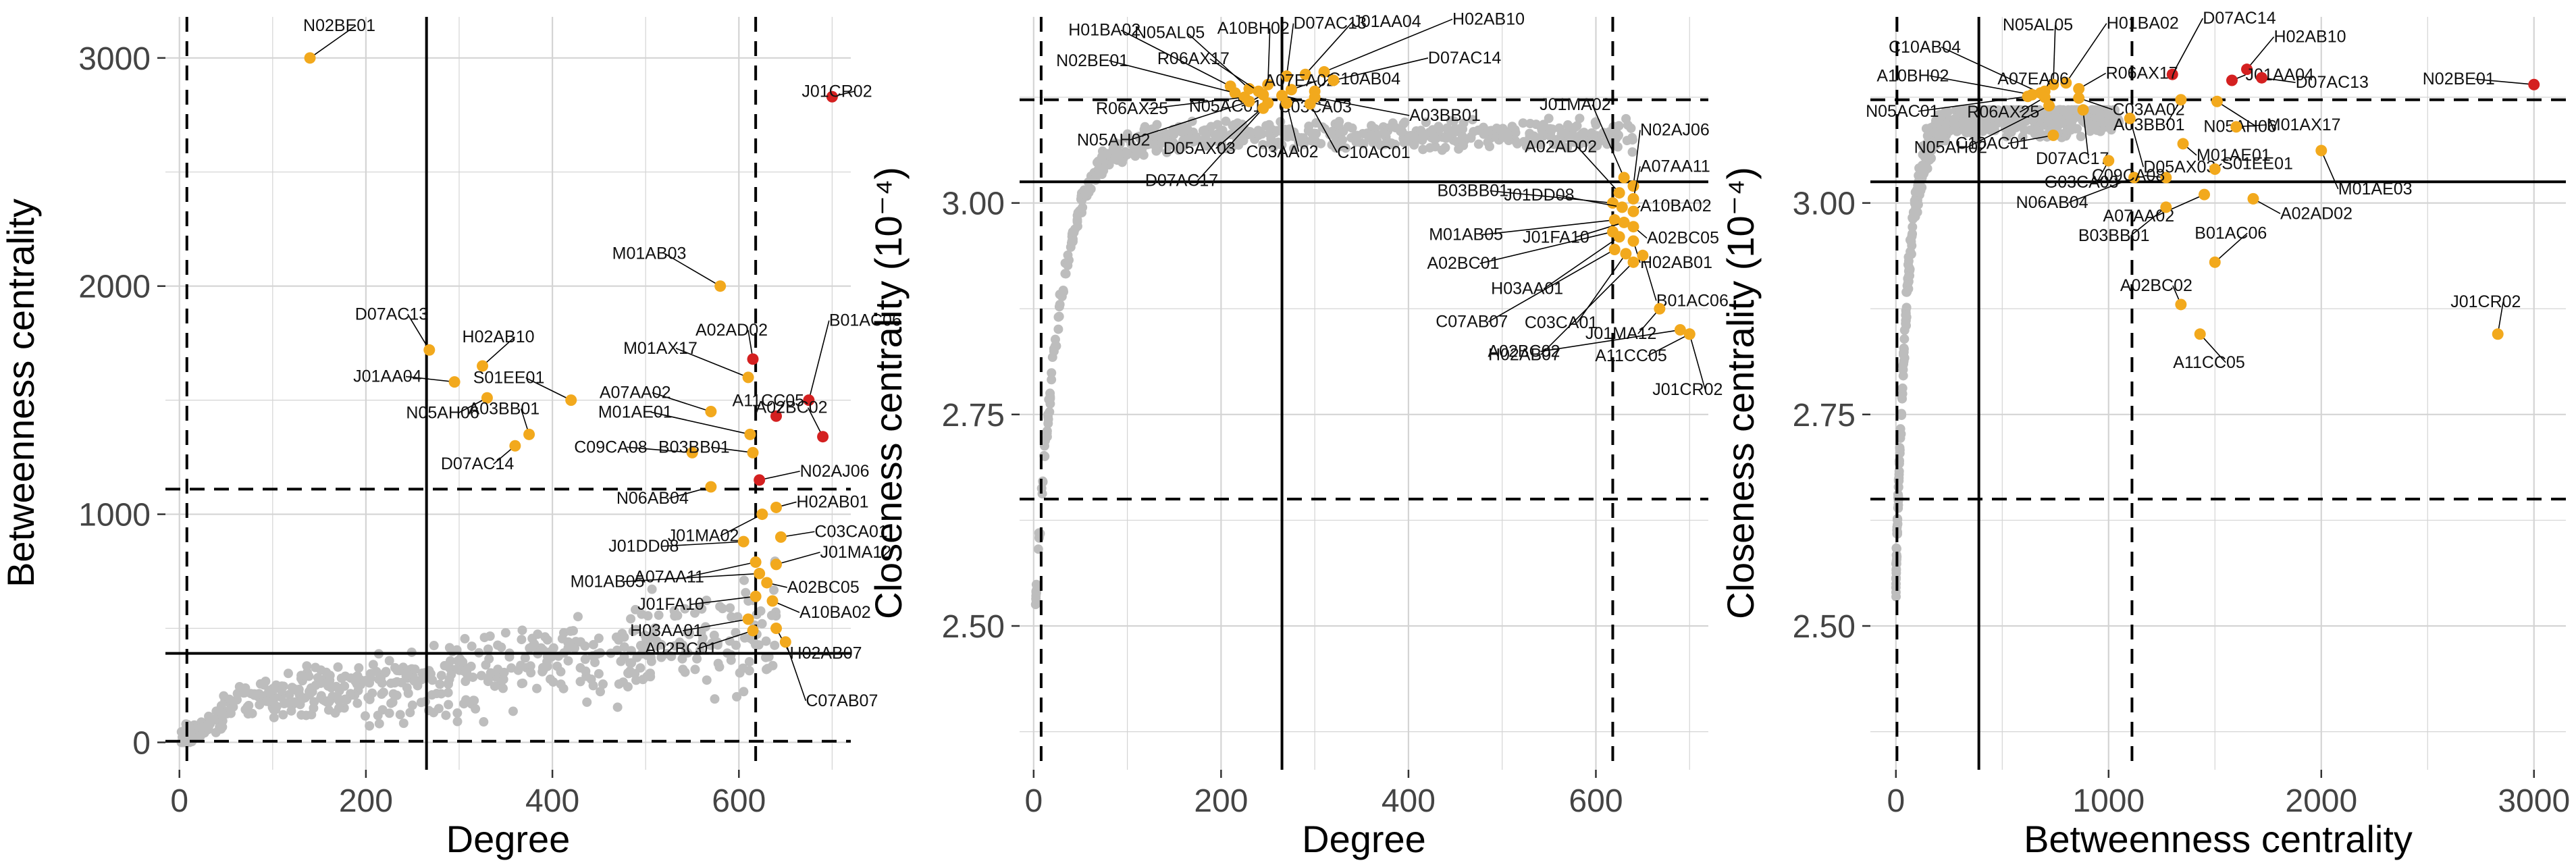 This screenshot has width=2576, height=867. Describe the element at coordinates (610, 447) in the screenshot. I see `point-label: C09CA08` at that location.